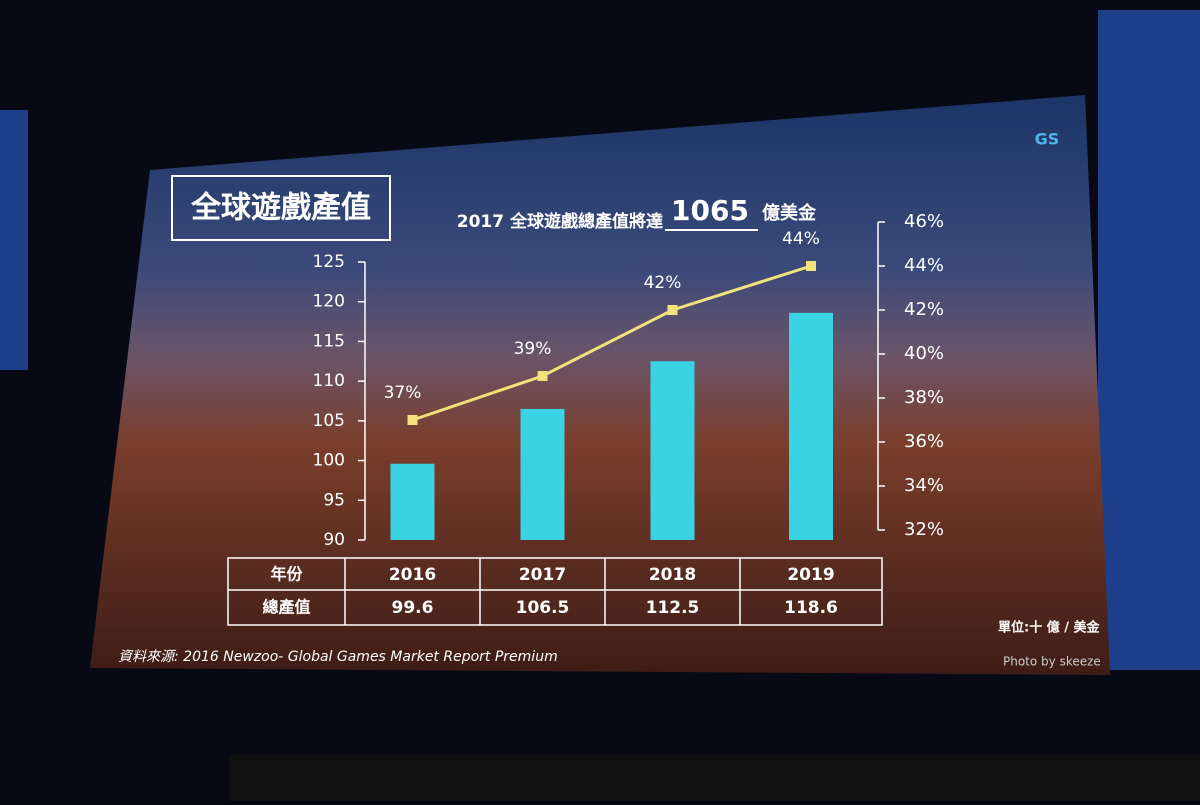  Describe the element at coordinates (811, 608) in the screenshot. I see `table-value: 118.6` at that location.